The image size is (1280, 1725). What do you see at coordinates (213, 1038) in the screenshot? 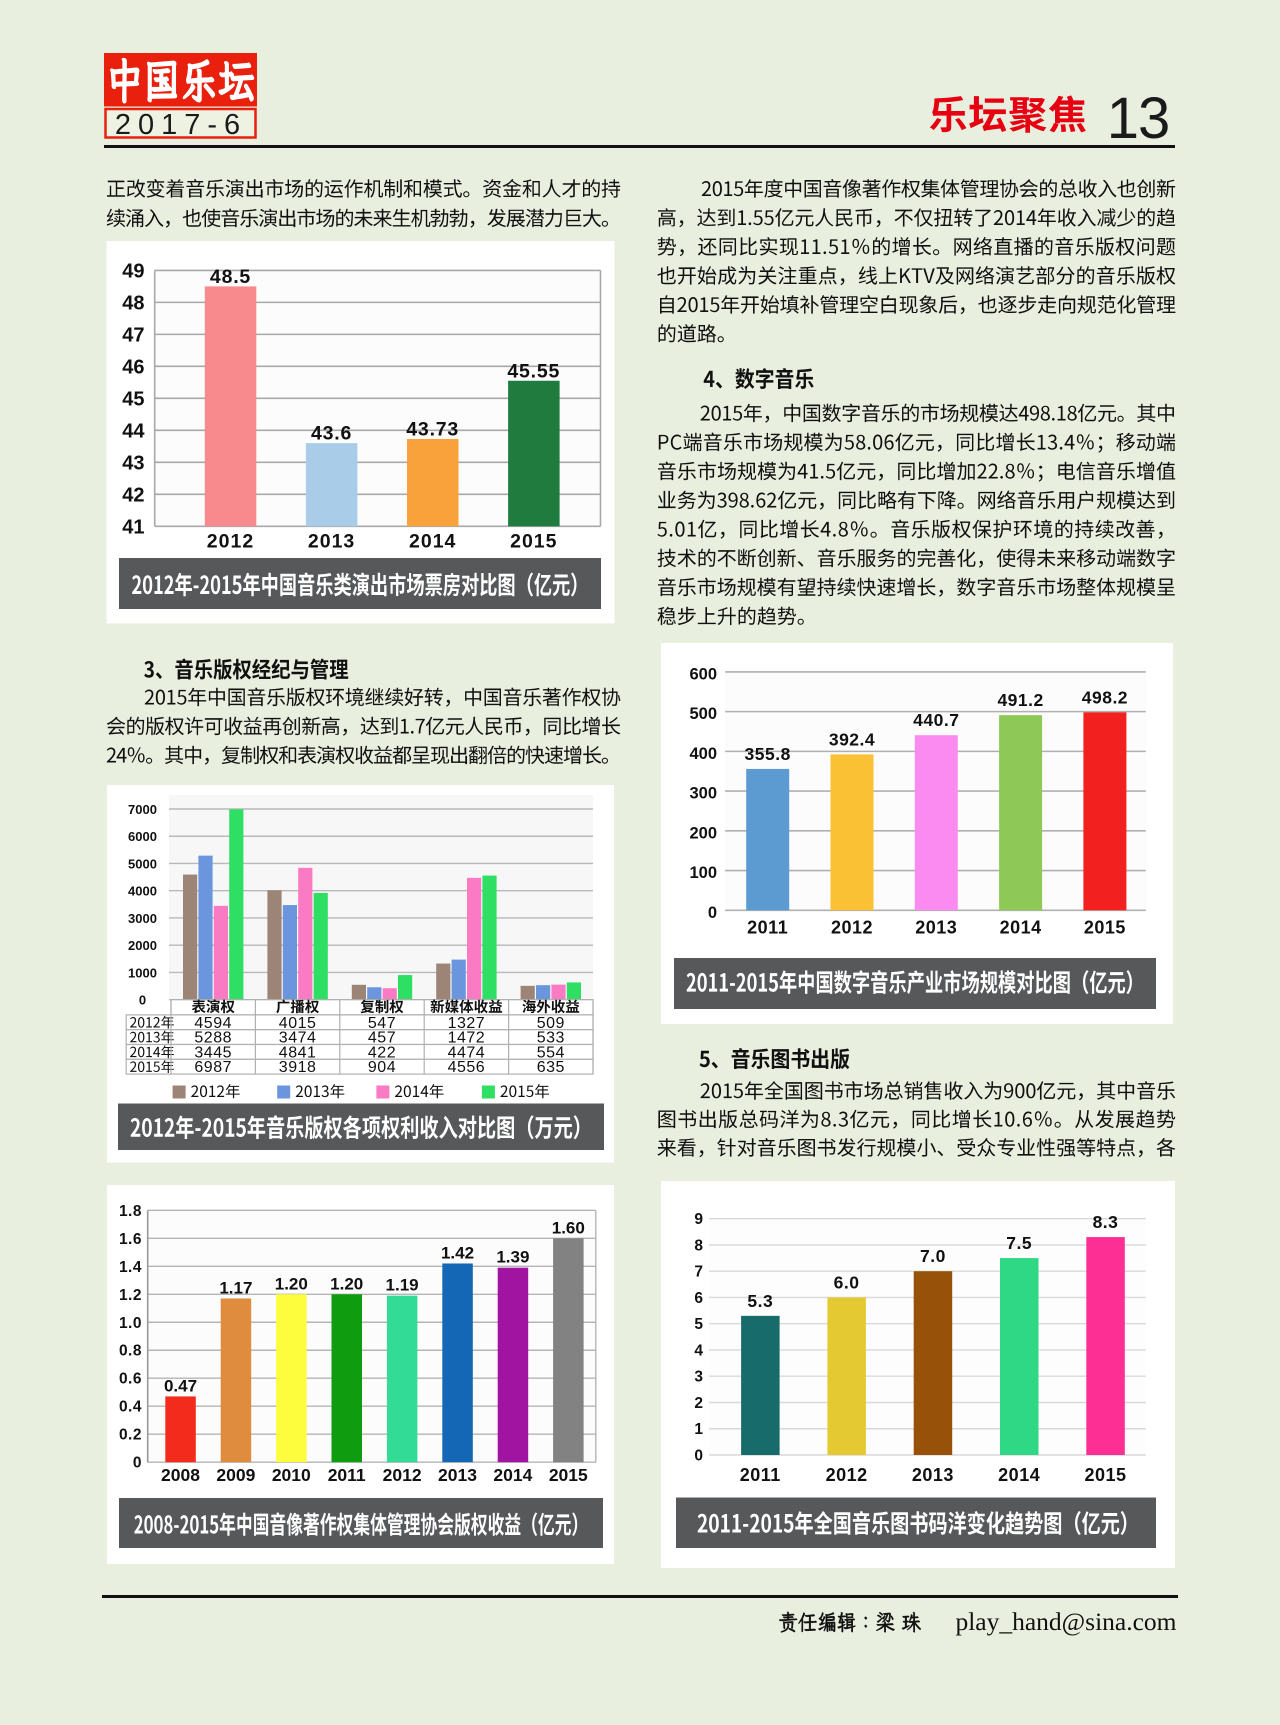
I see `svg-text: 5288` at bounding box center [213, 1038].